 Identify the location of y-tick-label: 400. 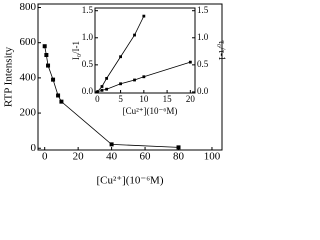
(28, 77).